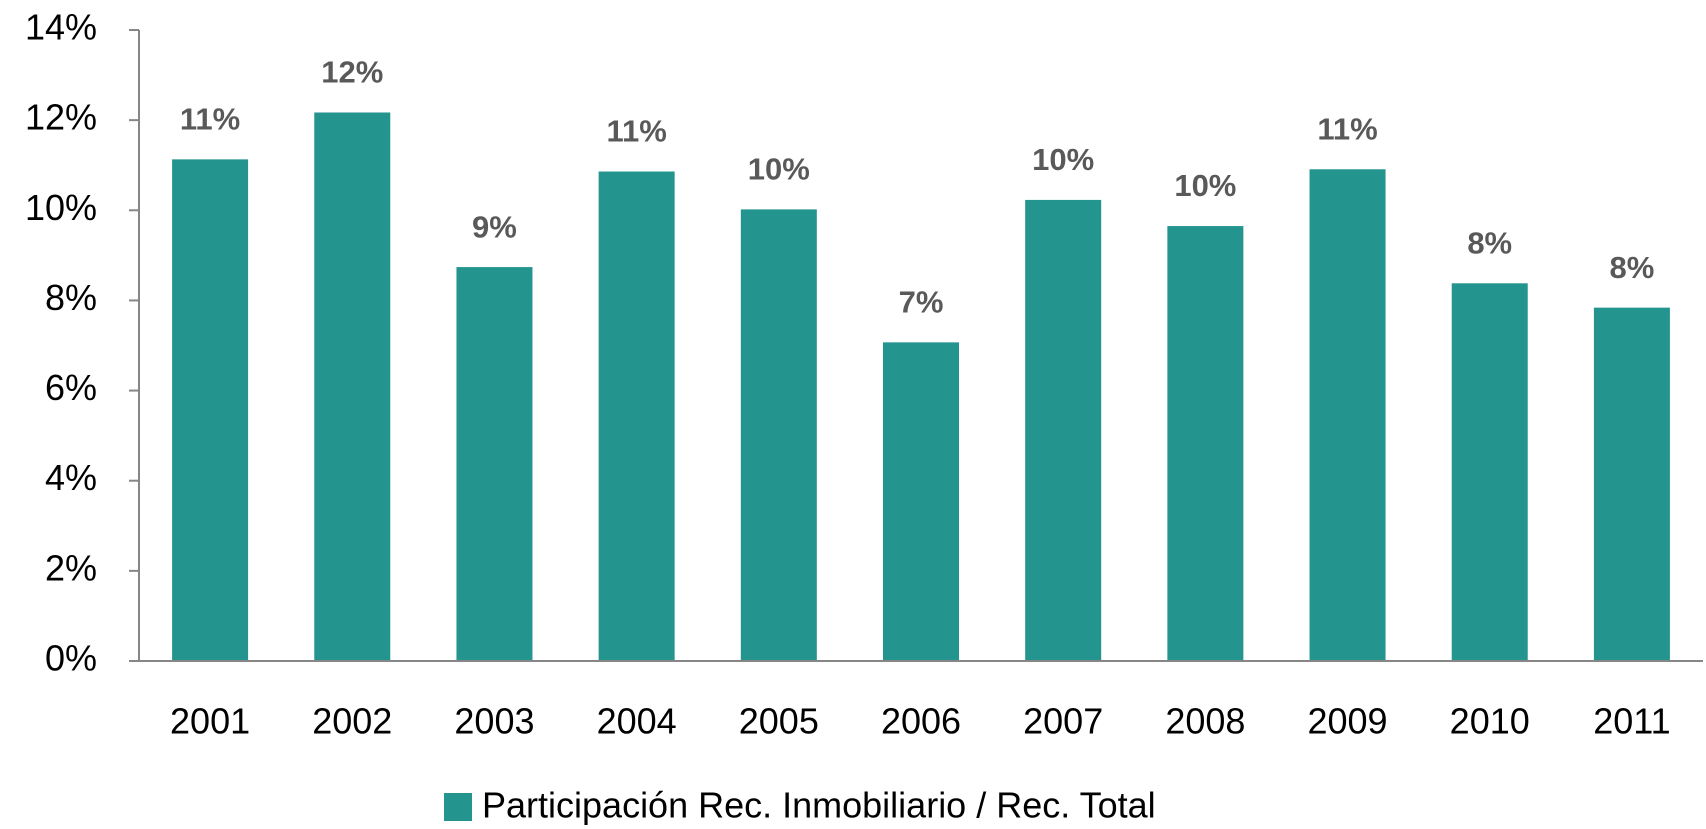 Image resolution: width=1706 pixels, height=829 pixels. What do you see at coordinates (458, 807) in the screenshot?
I see `legend-swatch` at bounding box center [458, 807].